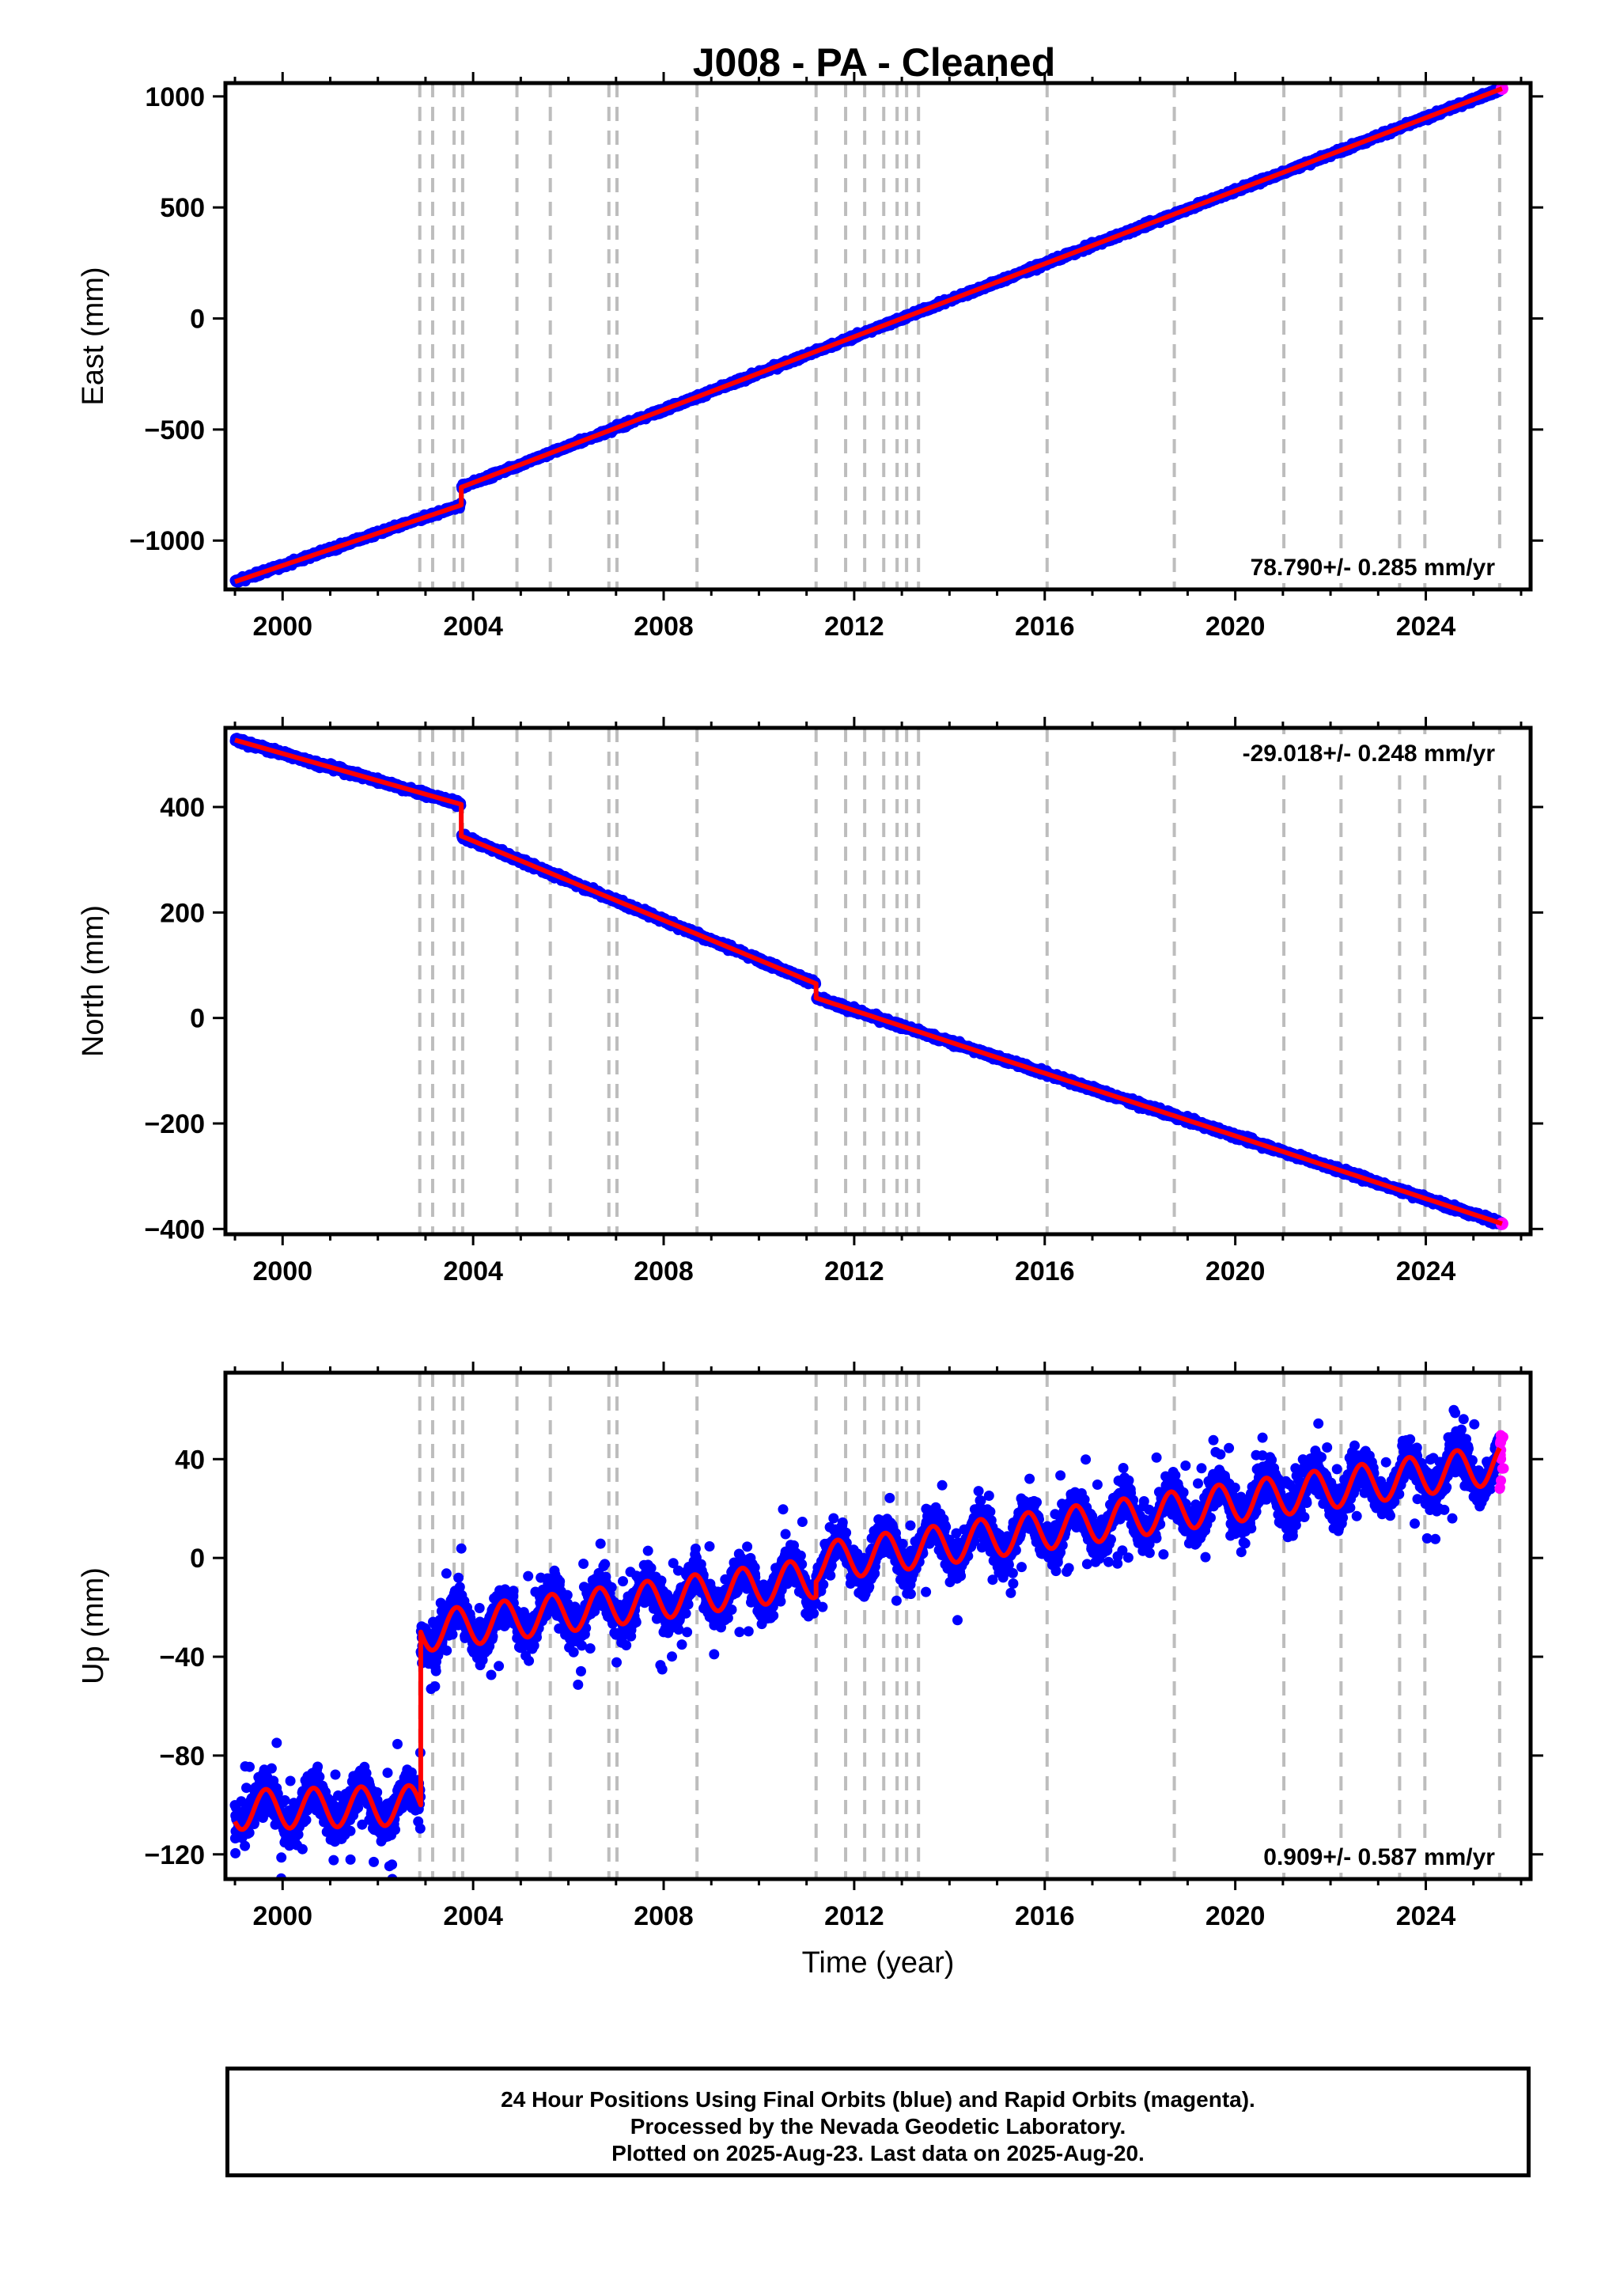  Describe the element at coordinates (1426, 627) in the screenshot. I see `x-tick-label: 2024` at that location.